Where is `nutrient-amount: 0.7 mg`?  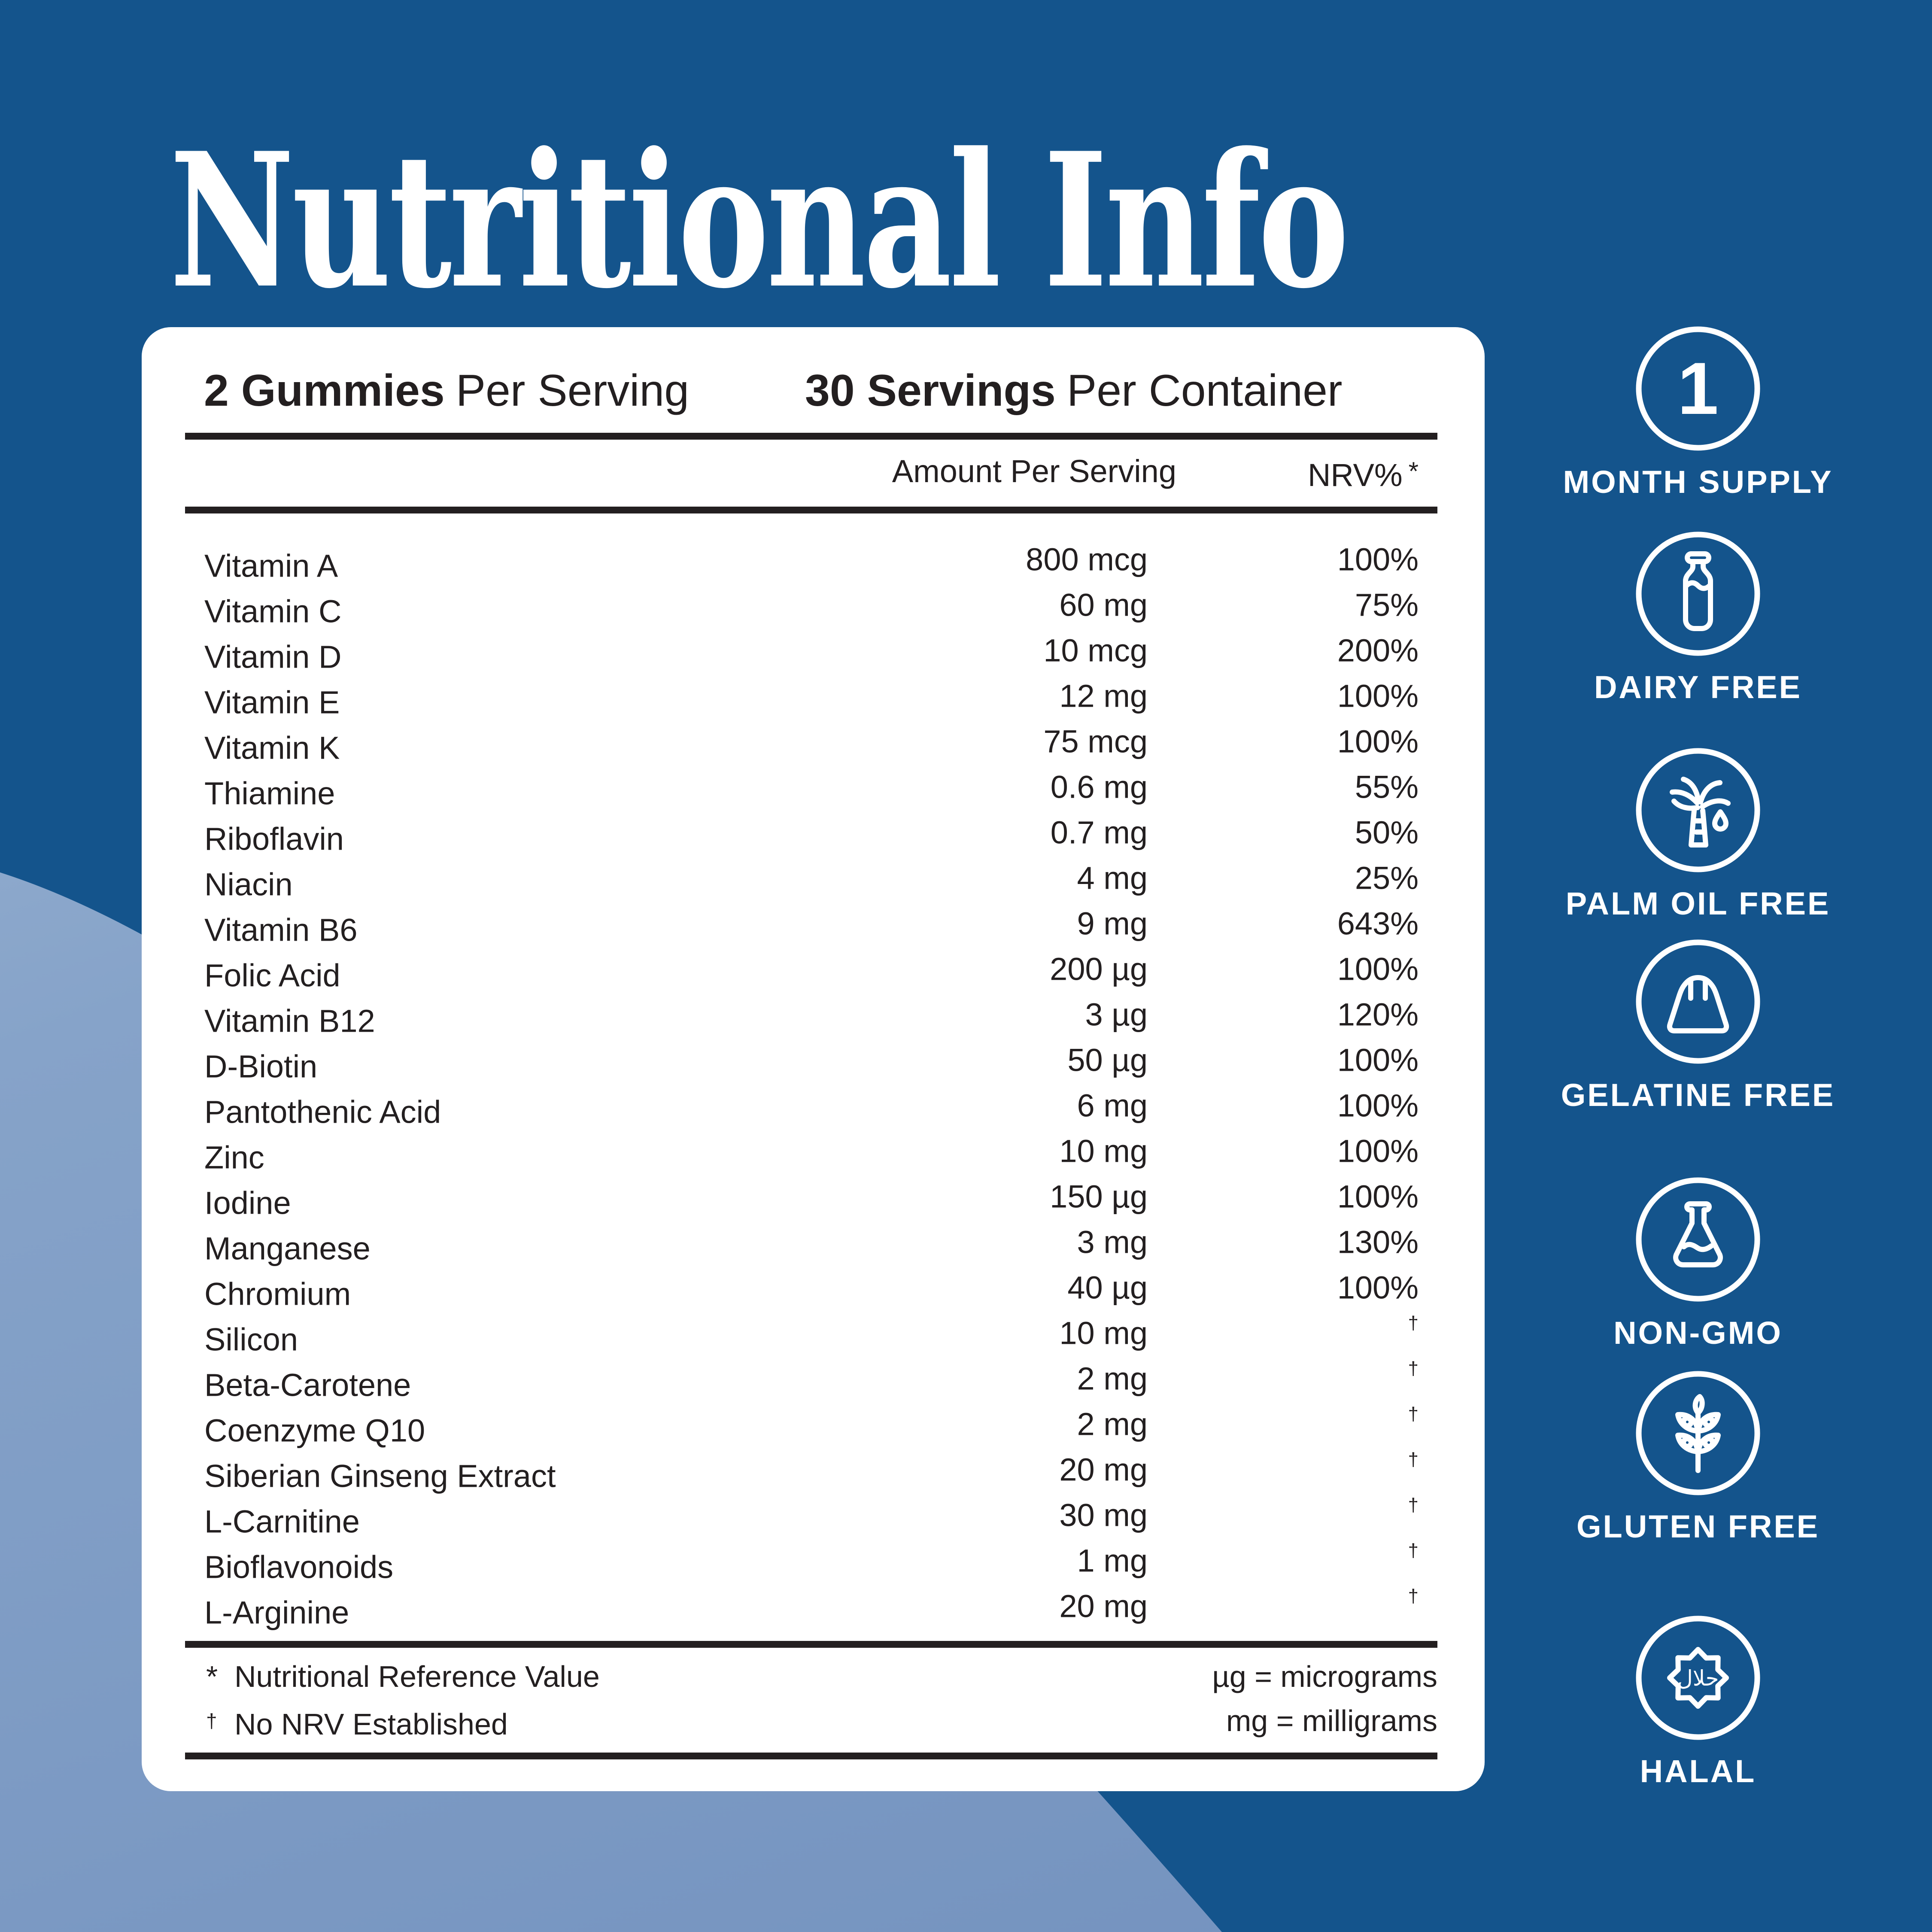
nutrient-amount: 0.7 mg is located at coordinates (1099, 832).